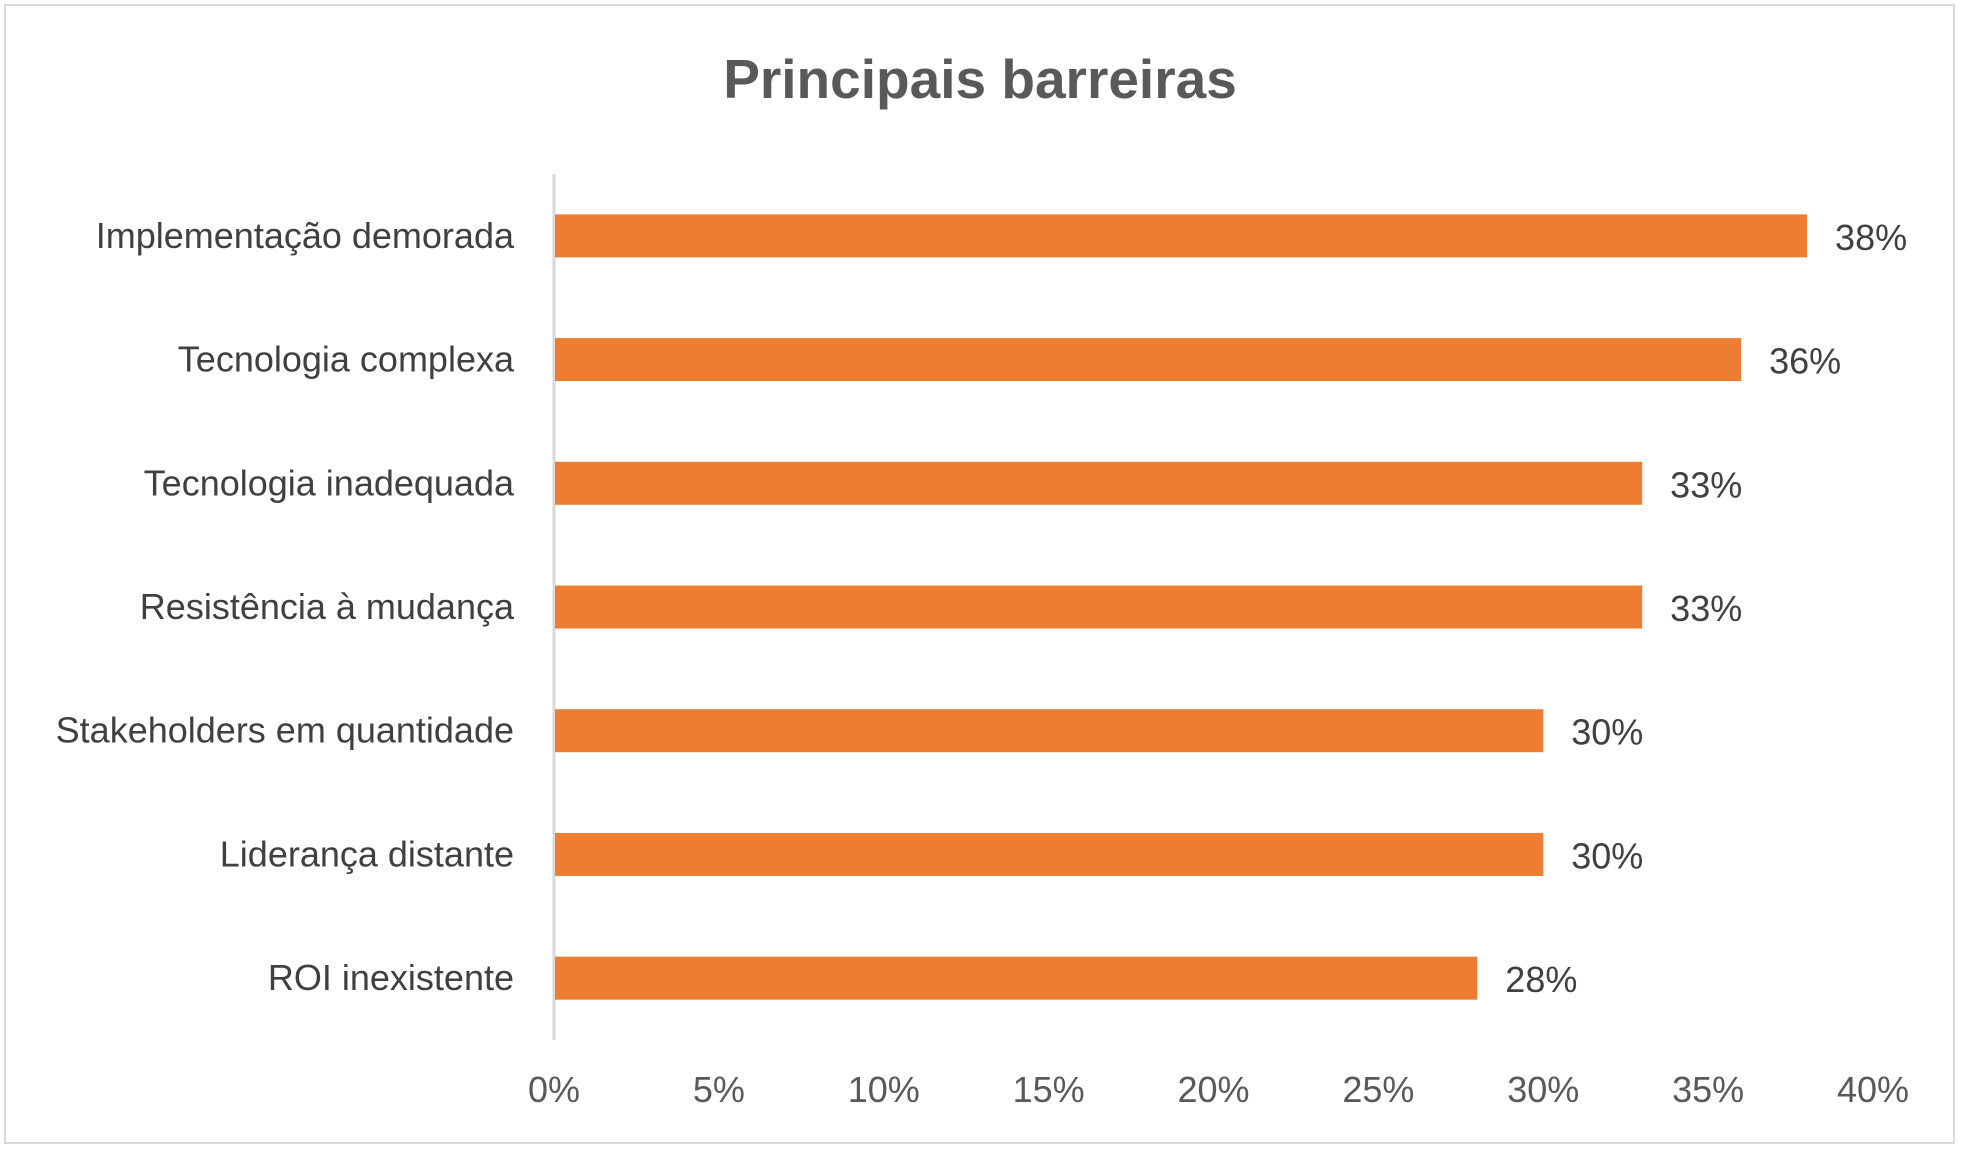  Describe the element at coordinates (1873, 1089) in the screenshot. I see `x-tick-label: 40%` at that location.